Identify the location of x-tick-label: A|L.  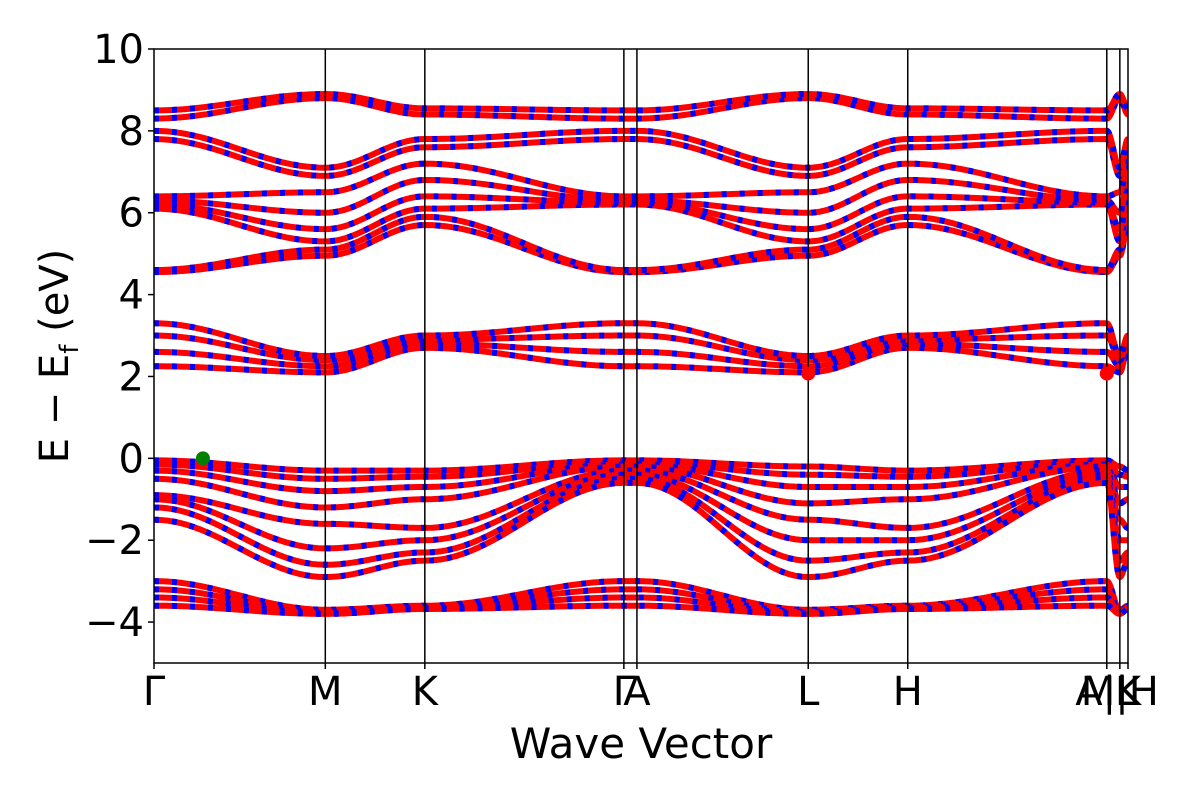
(1107, 692).